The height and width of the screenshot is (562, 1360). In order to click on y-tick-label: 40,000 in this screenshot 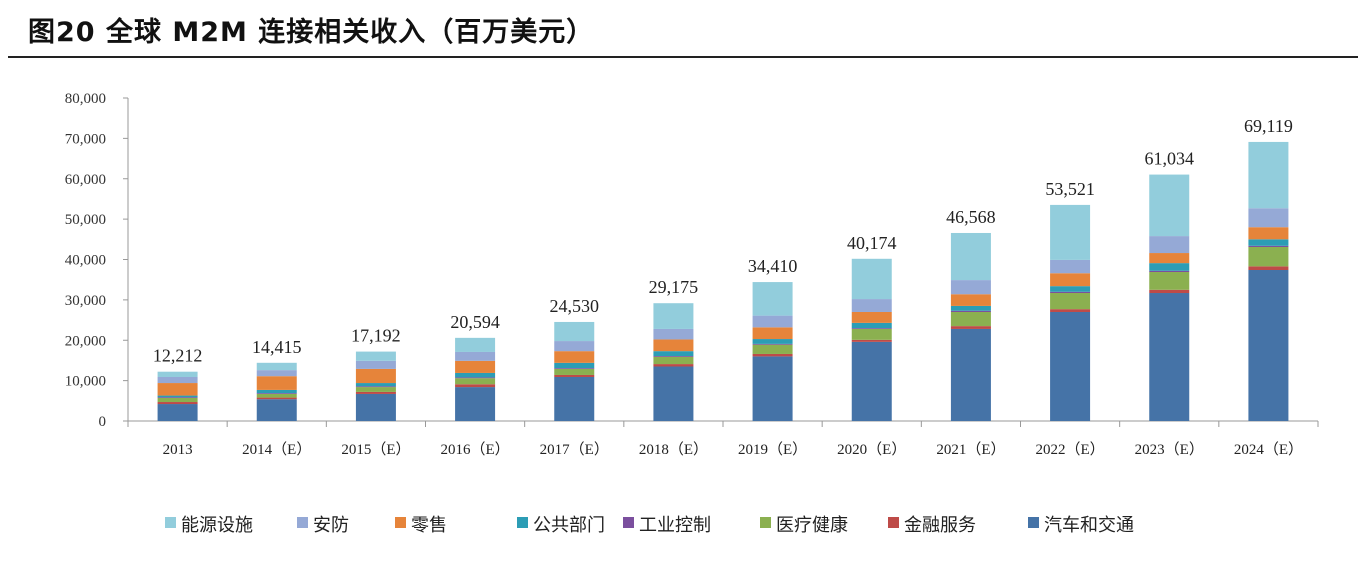, I will do `click(85, 261)`.